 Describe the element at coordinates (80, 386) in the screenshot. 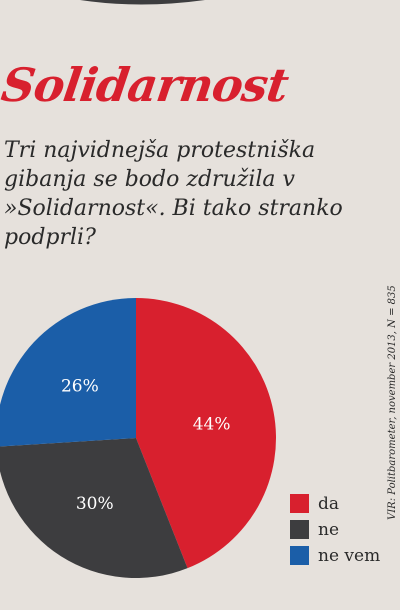

I see `pie-label-ne-vem: 26%` at that location.